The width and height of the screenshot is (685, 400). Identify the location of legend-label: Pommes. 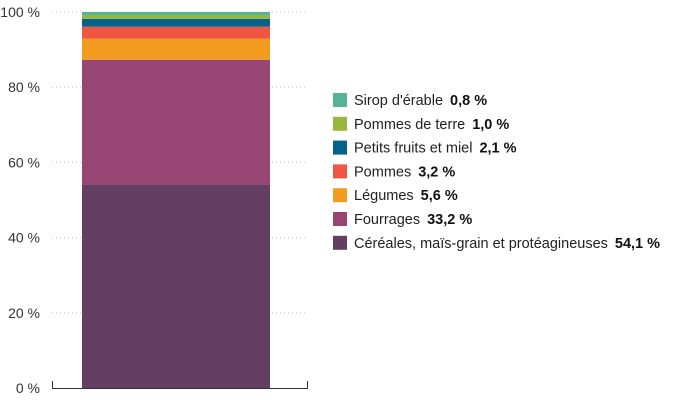
(382, 172).